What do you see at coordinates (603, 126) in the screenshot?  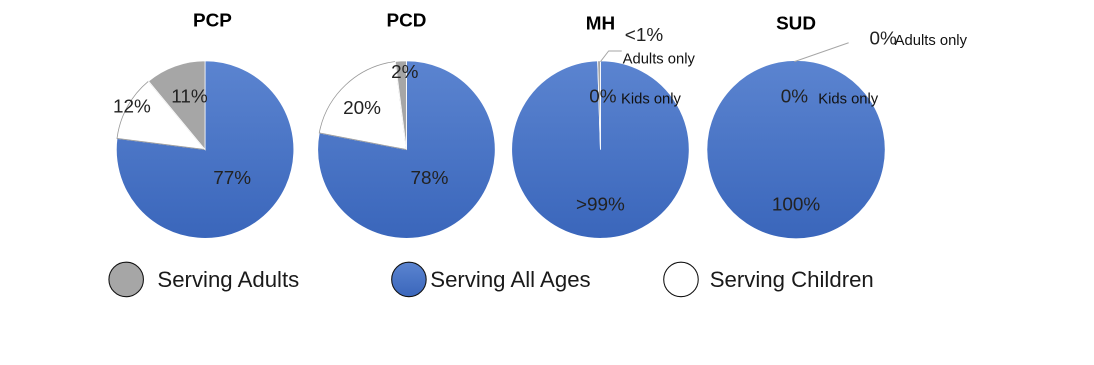 I see `pie-mh: MH >99% <1% Adults only 0% Kids only` at bounding box center [603, 126].